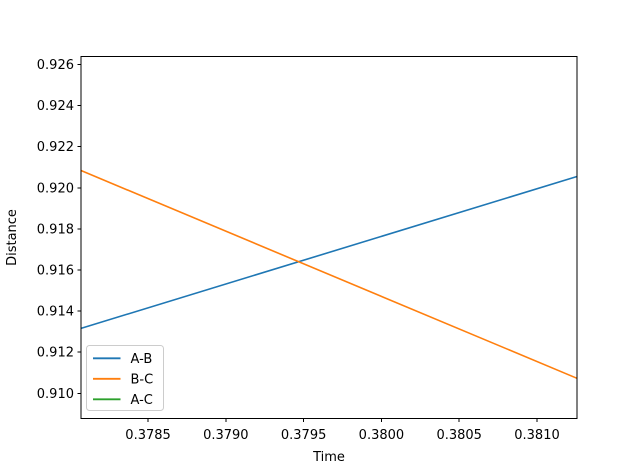 This screenshot has height=472, width=640. Describe the element at coordinates (55, 394) in the screenshot. I see `y-tick-label: 0.910` at that location.